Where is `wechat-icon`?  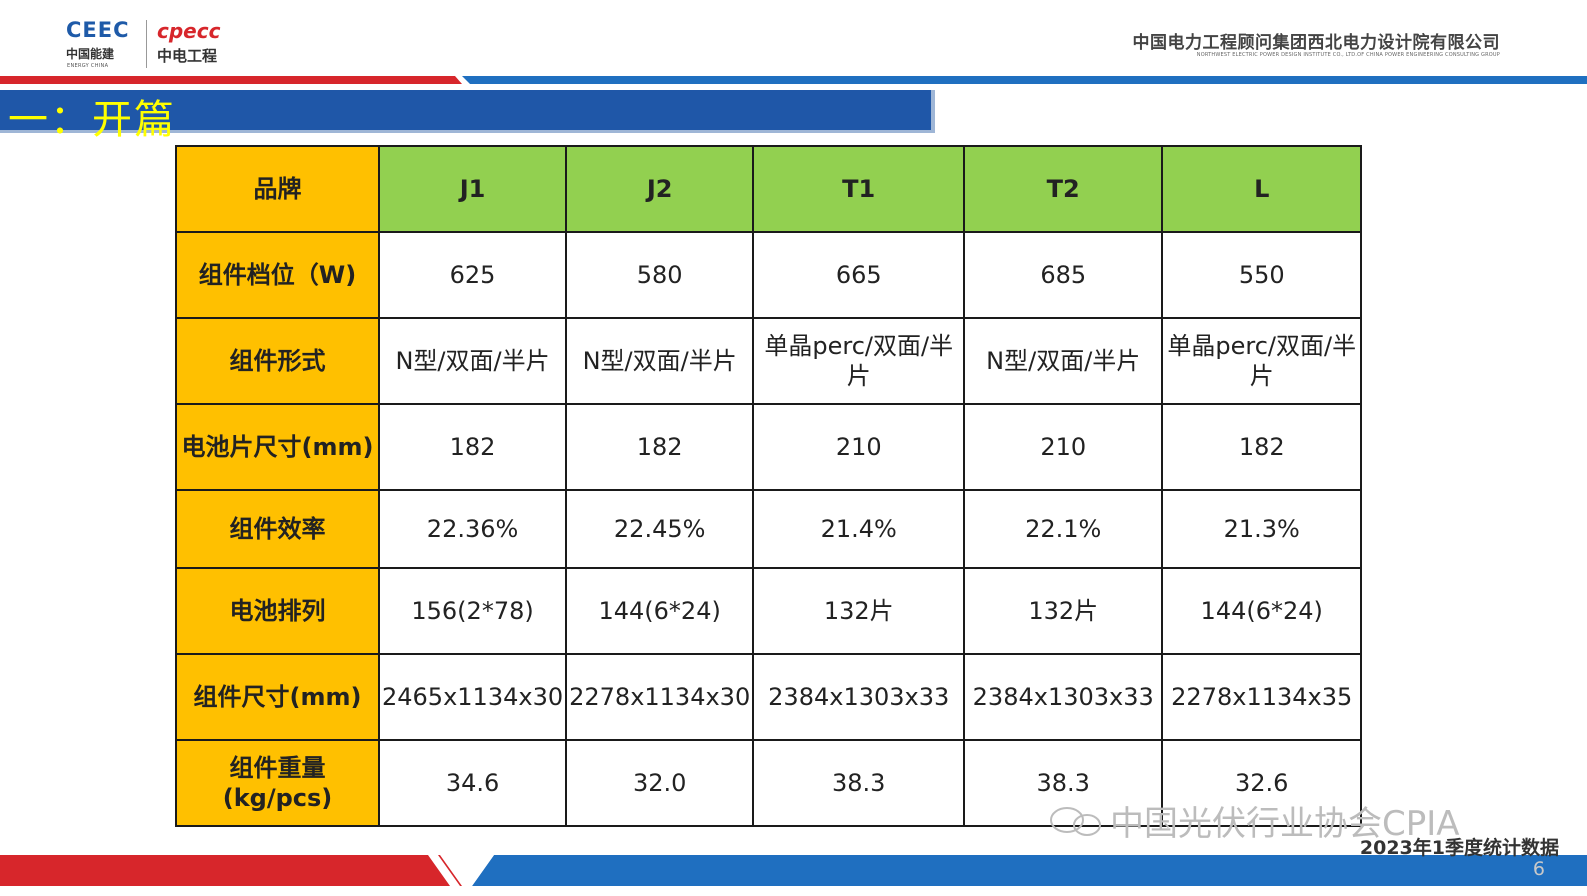 wechat-icon is located at coordinates (1075, 821).